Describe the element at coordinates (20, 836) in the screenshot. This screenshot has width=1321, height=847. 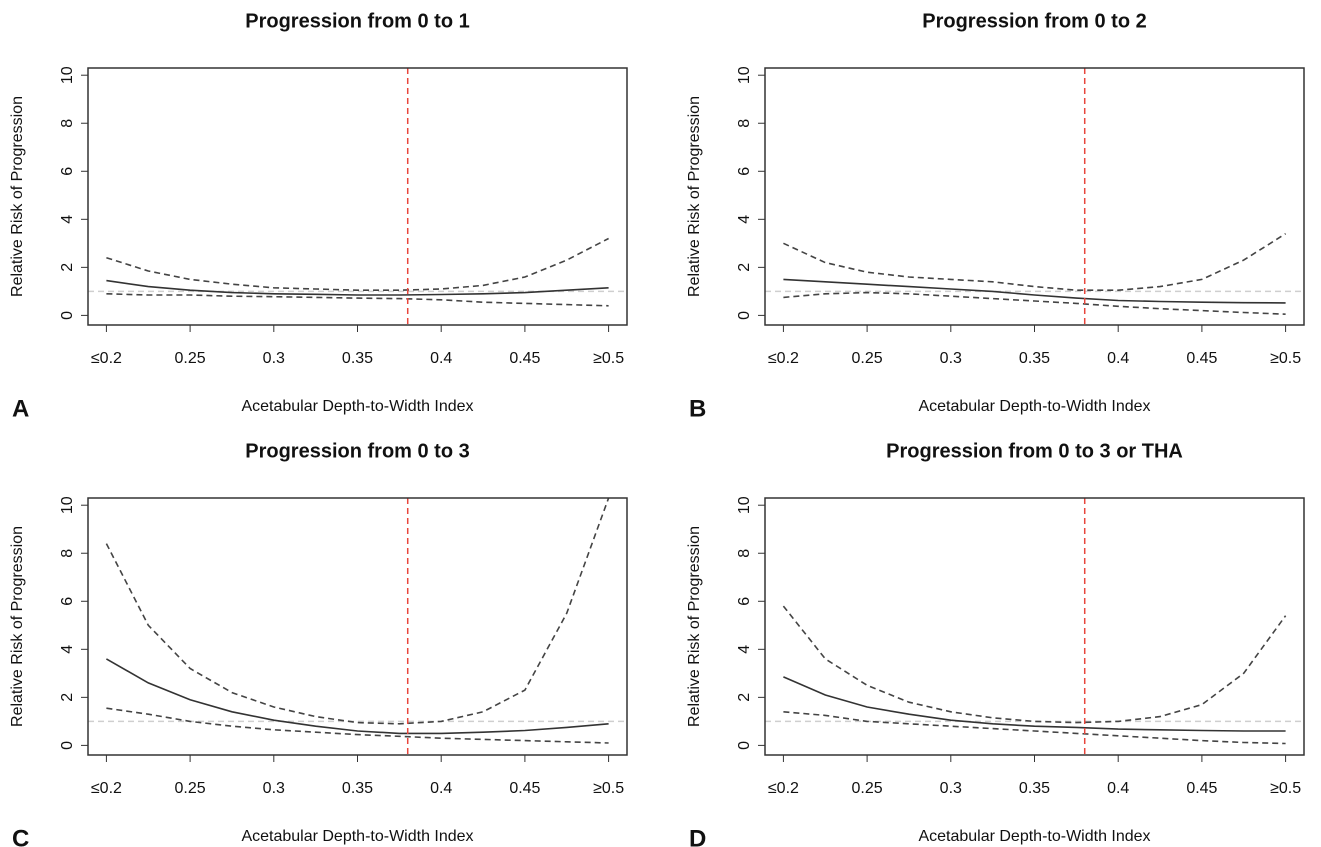
I see `panel-label: C` at that location.